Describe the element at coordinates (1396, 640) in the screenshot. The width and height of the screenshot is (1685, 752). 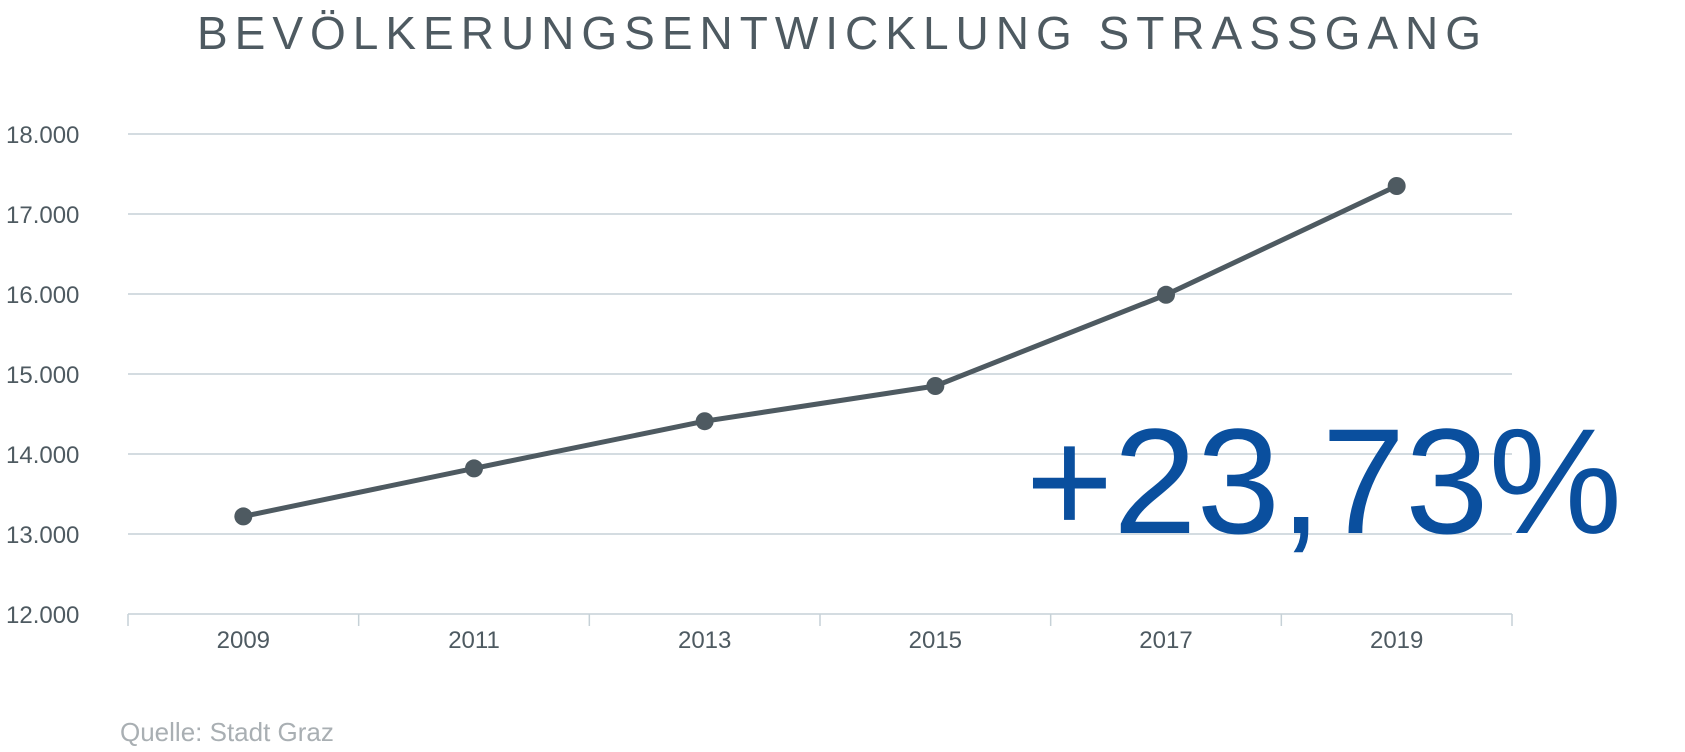
I see `x-tick-label: 2019` at that location.